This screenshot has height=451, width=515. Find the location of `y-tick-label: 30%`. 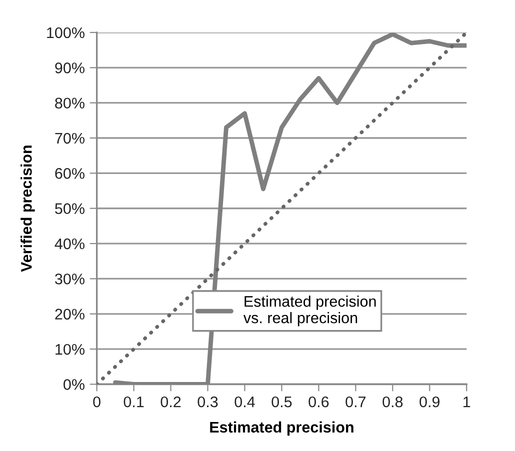

y-tick-label: 30% is located at coordinates (69, 279).